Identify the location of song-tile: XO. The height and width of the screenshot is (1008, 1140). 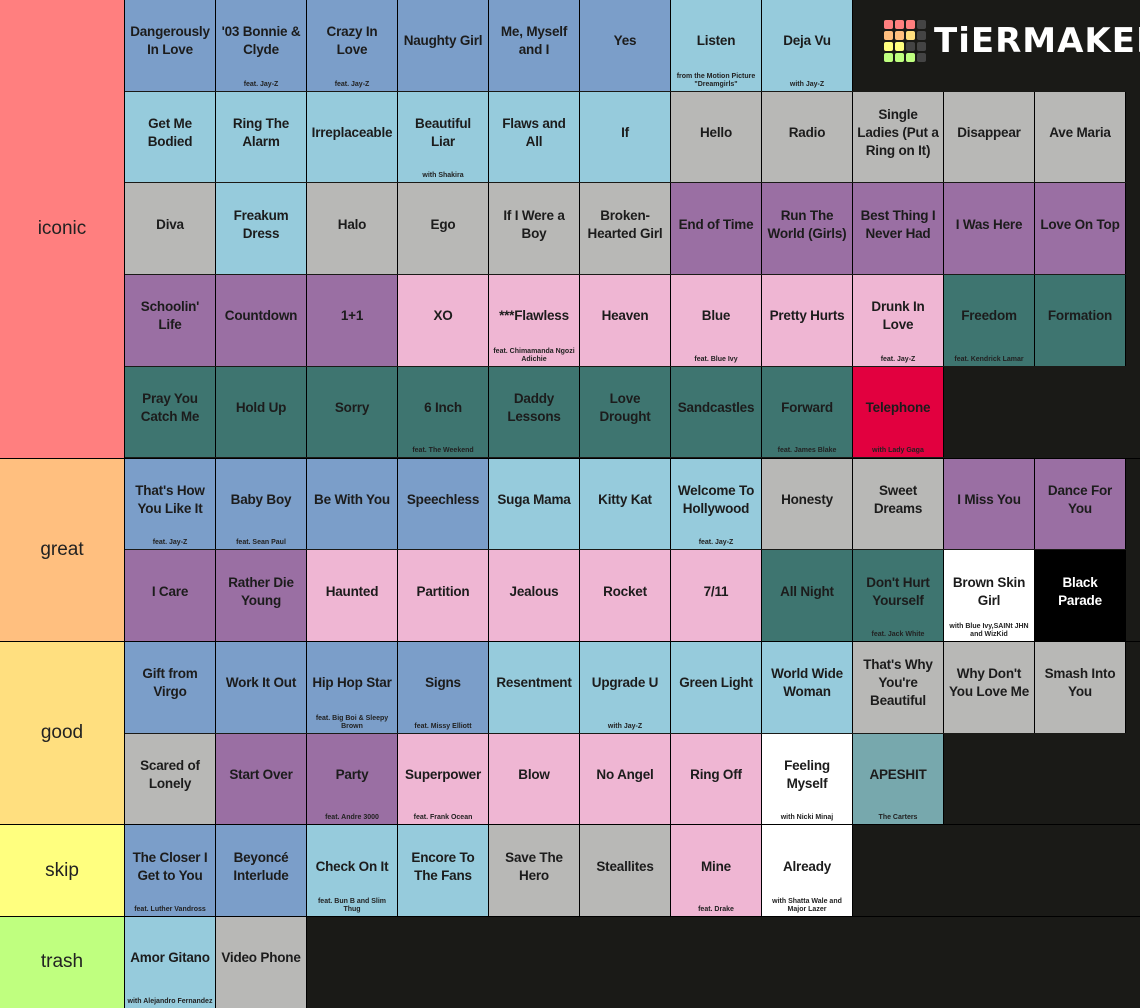
(443, 320).